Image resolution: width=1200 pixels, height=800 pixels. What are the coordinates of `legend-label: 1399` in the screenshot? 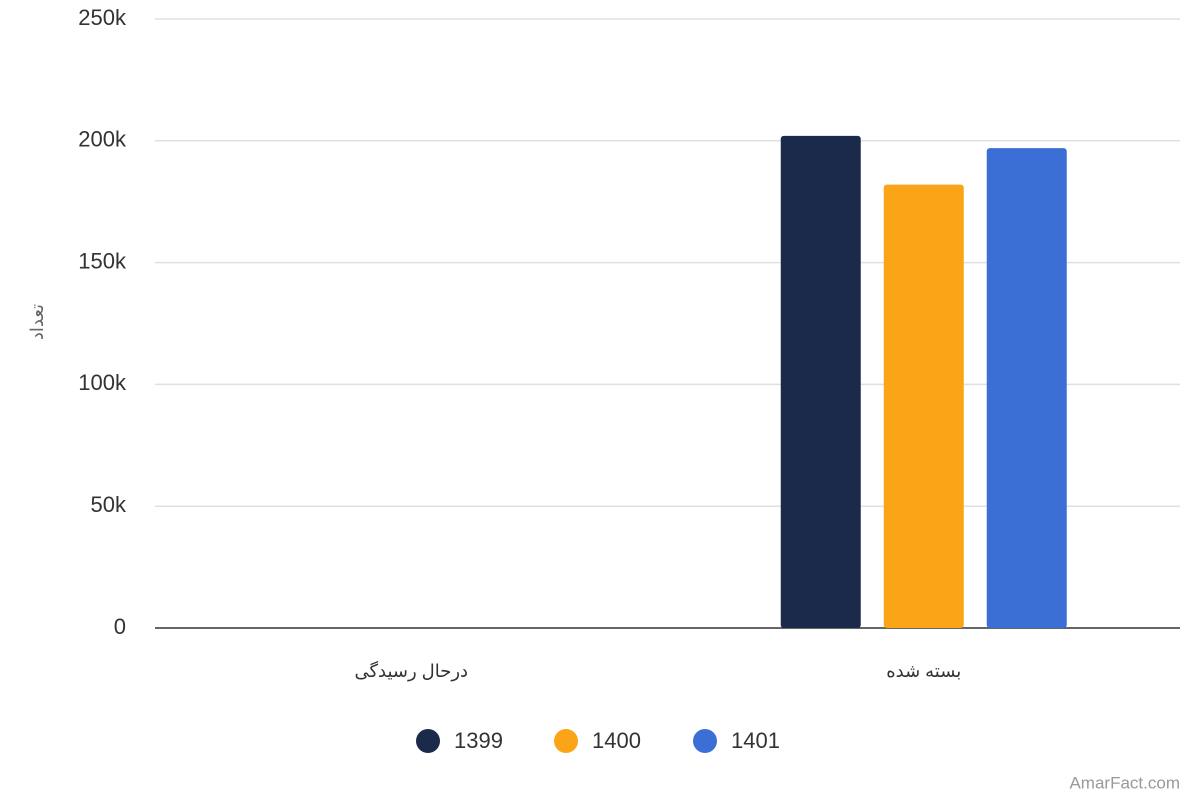 It's located at (478, 740).